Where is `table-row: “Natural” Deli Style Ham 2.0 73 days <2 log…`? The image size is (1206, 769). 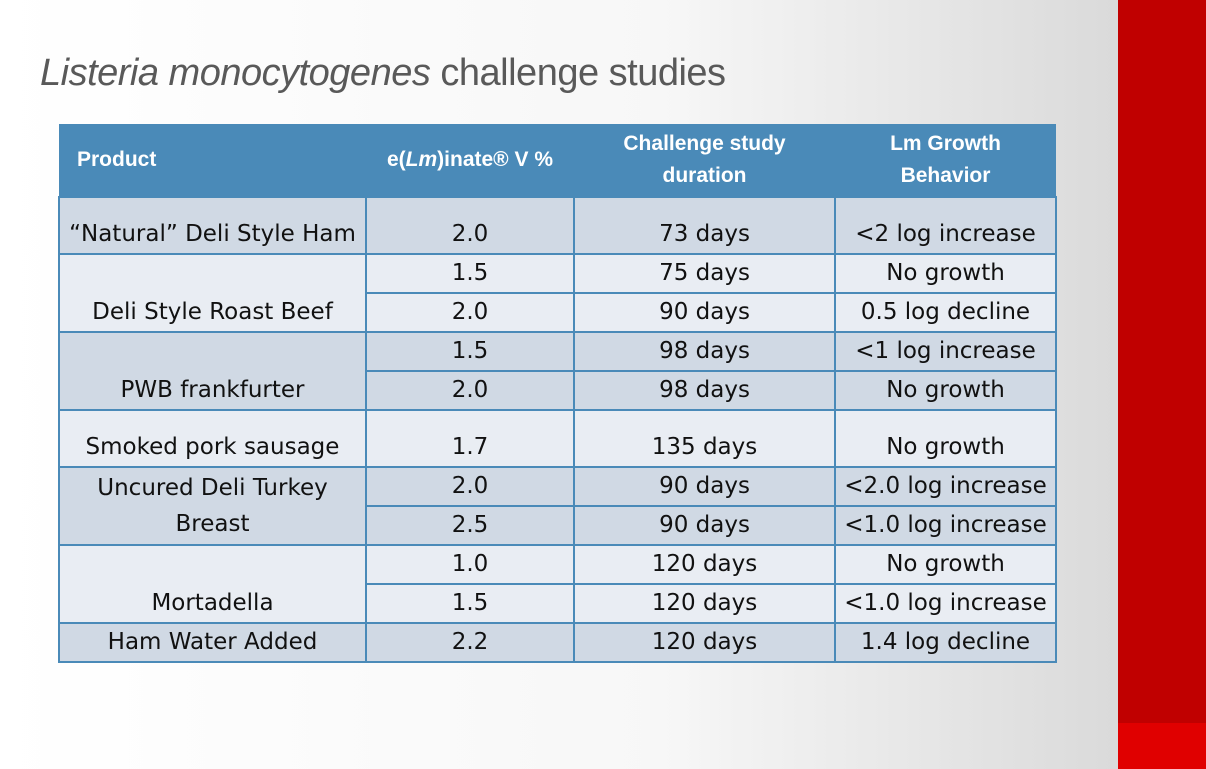 table-row: “Natural” Deli Style Ham 2.0 73 days <2 log… is located at coordinates (557, 225).